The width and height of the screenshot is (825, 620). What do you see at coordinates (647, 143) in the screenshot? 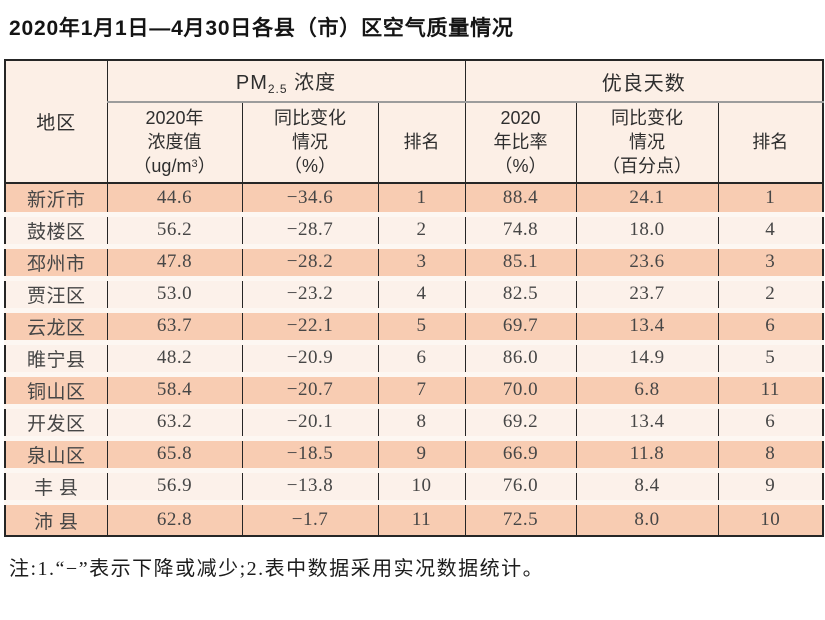
I see `column-header-good-change: 同比变化 情况 （百分点）` at bounding box center [647, 143].